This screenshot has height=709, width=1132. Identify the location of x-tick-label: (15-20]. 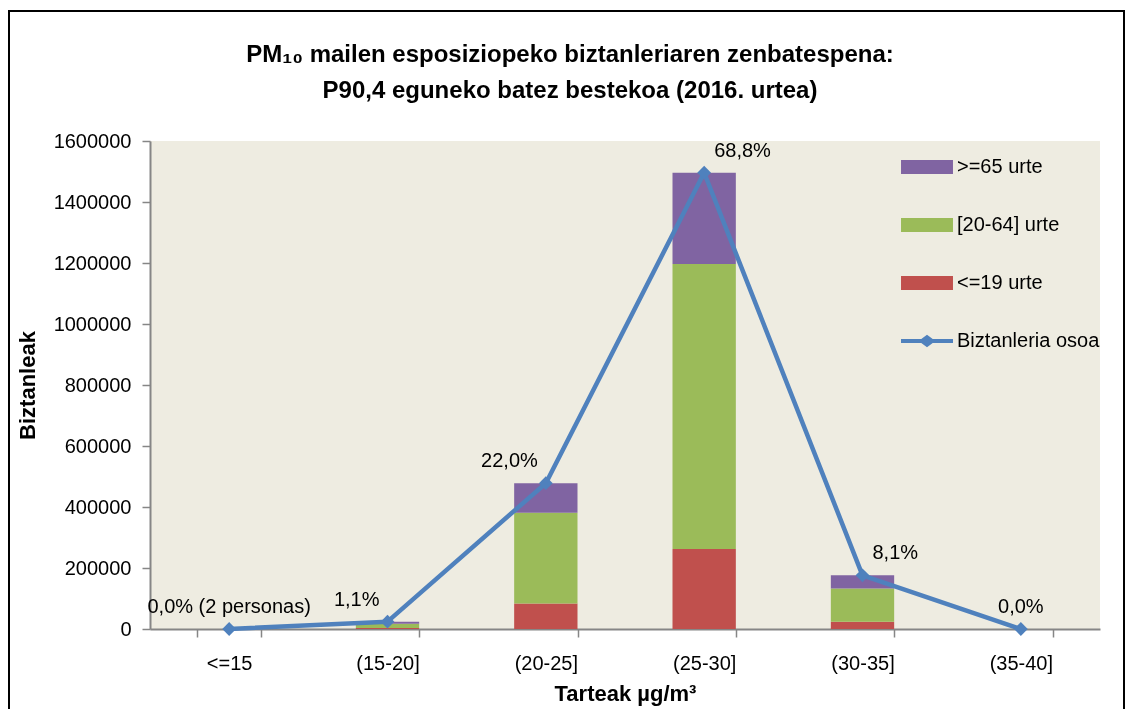
(388, 662).